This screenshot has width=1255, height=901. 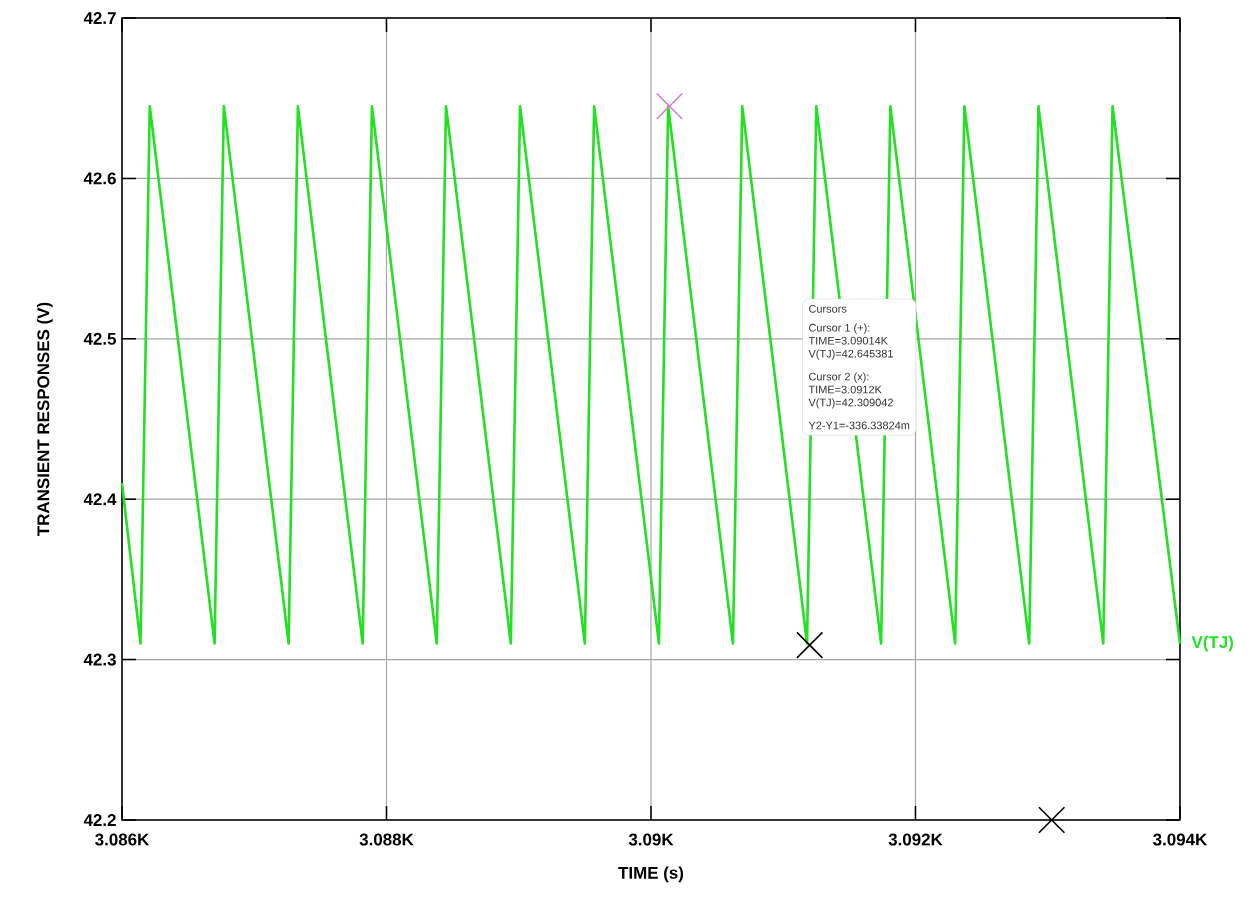 I want to click on annotation: V(TJ)=42.309042, so click(x=850, y=403).